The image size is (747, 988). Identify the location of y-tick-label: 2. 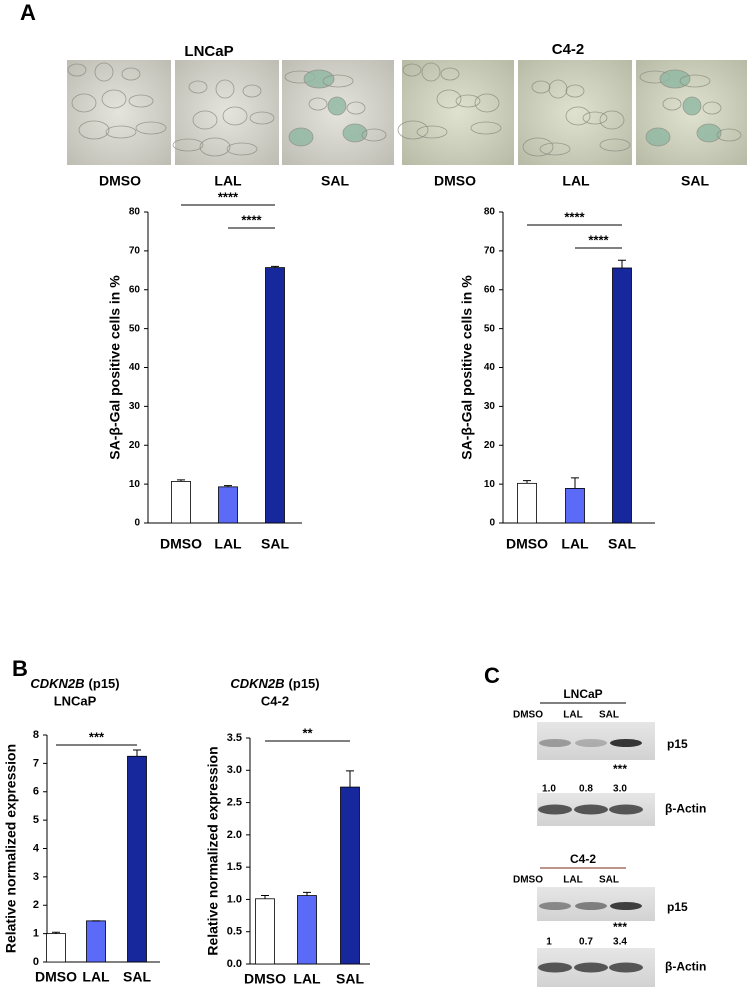
(36, 905).